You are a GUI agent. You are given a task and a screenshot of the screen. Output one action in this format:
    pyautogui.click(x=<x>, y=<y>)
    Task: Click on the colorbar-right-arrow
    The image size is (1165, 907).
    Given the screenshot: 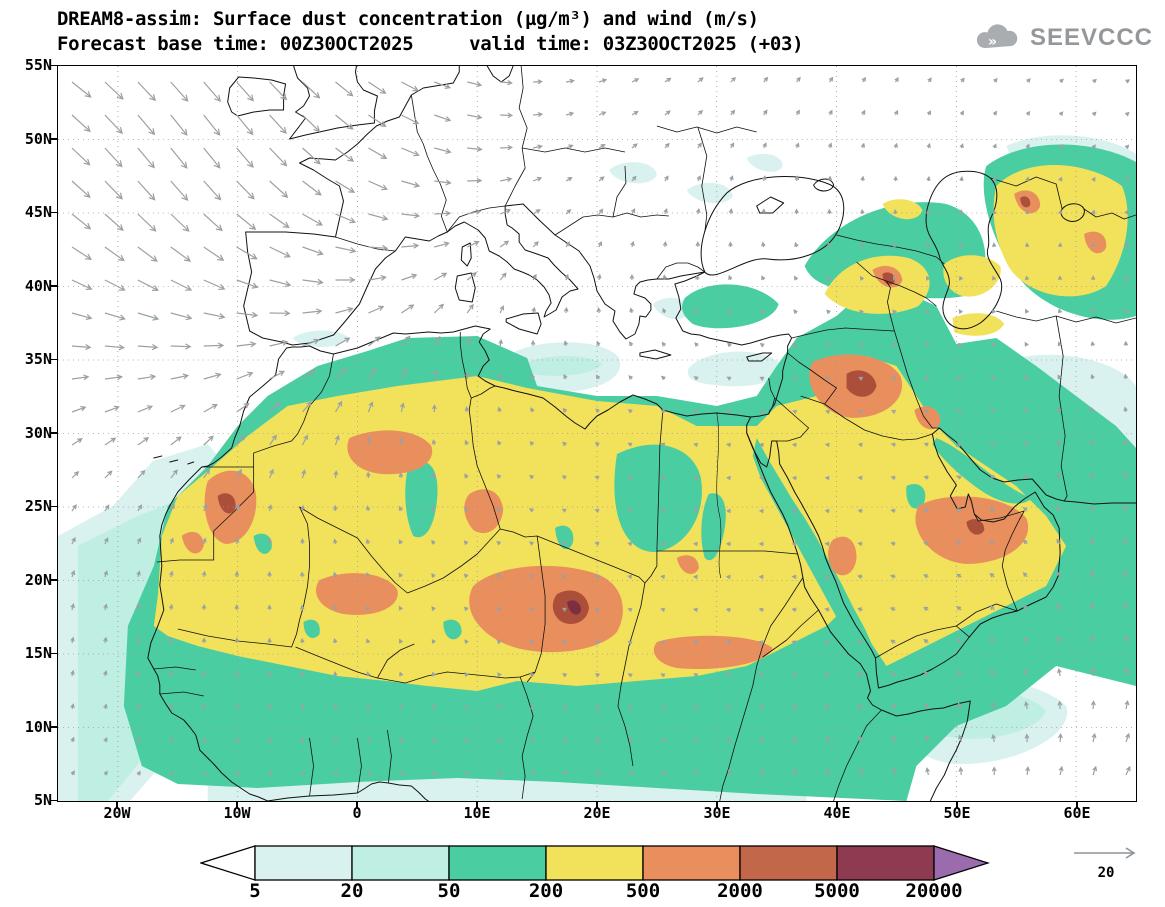 What is the action you would take?
    pyautogui.click(x=961, y=863)
    